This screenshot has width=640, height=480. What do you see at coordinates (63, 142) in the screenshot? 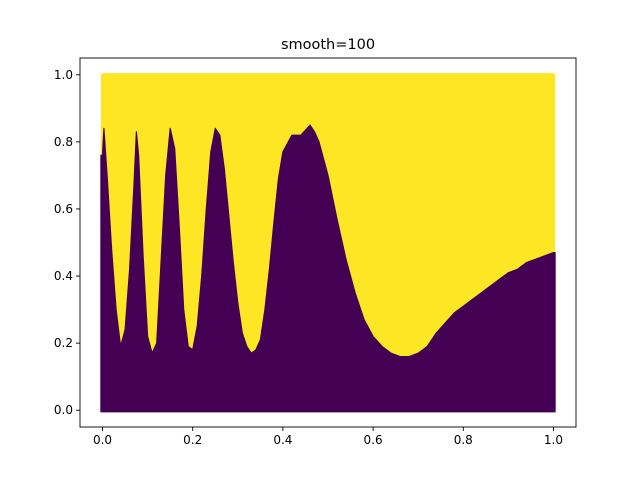
I see `y-tick-label: 0.8` at bounding box center [63, 142].